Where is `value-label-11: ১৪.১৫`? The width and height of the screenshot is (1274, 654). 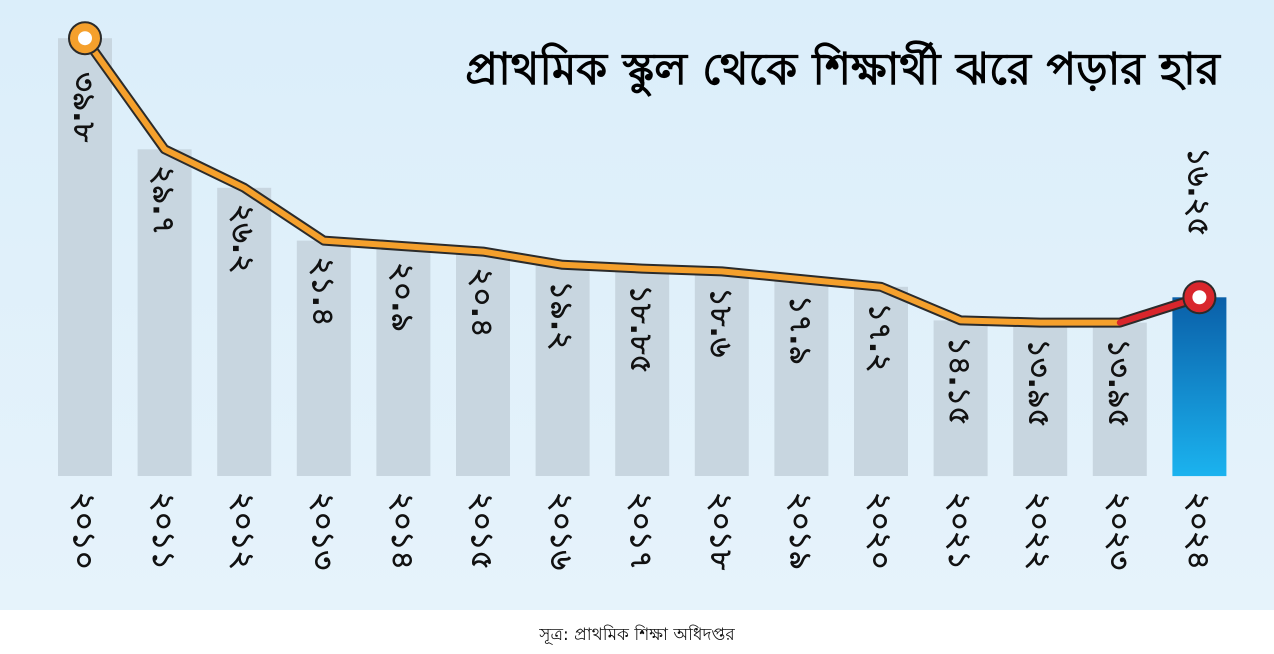
value-label-11: ১৪.১৫ is located at coordinates (959, 380).